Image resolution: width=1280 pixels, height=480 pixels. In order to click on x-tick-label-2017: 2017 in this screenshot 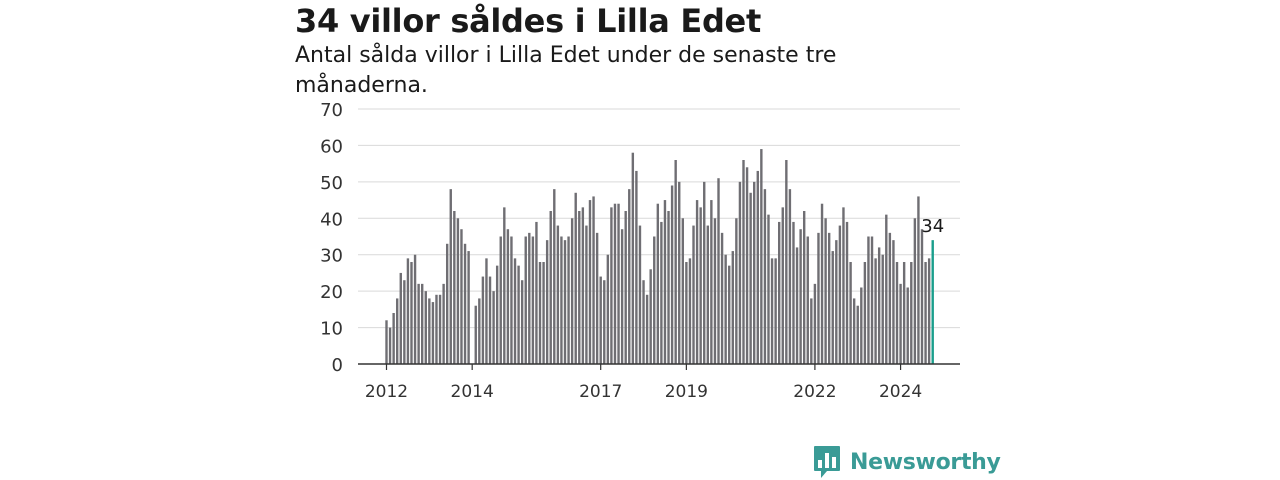, I will do `click(600, 392)`.